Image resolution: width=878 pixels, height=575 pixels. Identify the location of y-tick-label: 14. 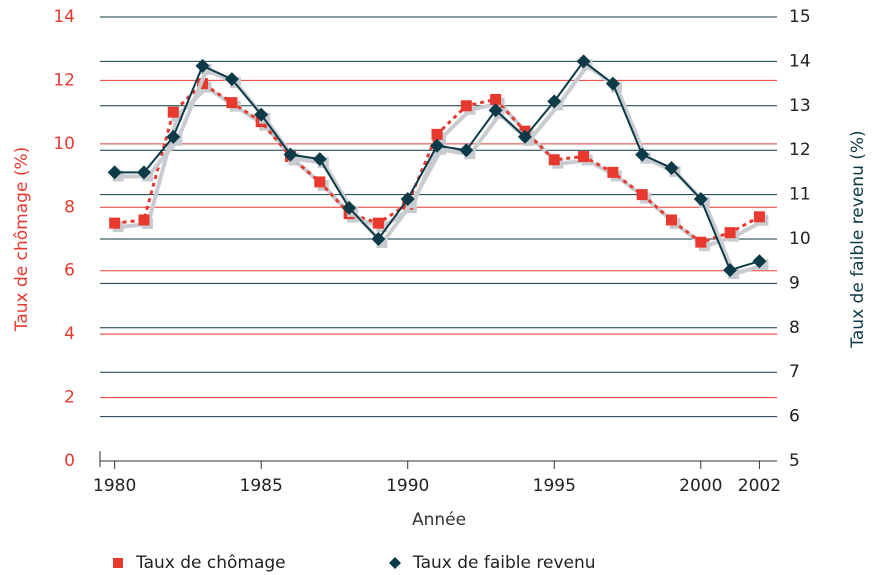
(64, 17).